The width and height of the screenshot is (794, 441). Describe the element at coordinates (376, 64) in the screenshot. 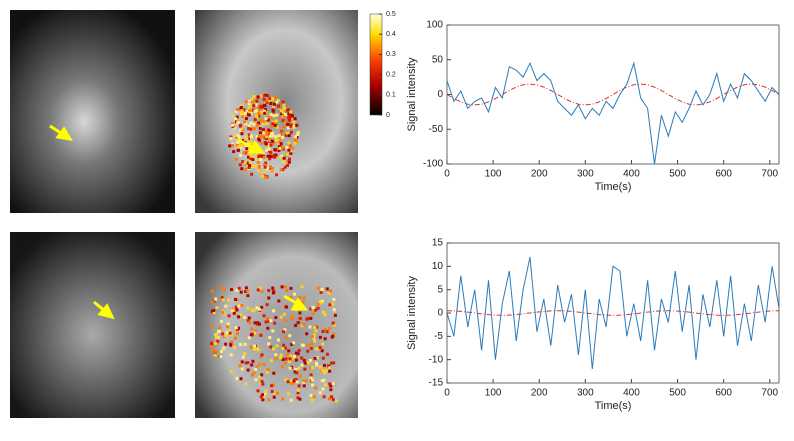

I see `colorbar` at that location.